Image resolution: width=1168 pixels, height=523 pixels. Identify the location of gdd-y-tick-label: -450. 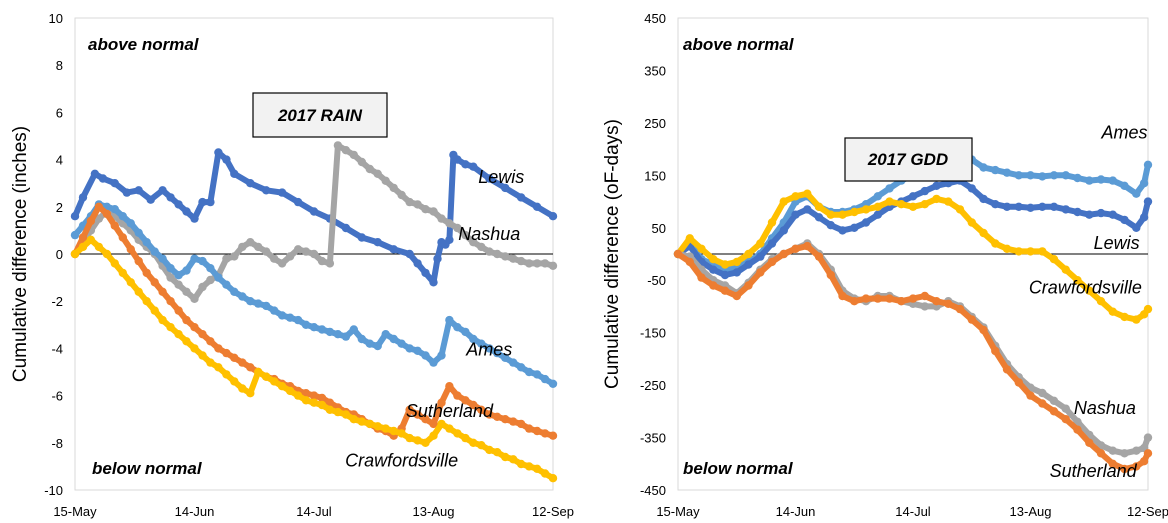
(653, 490).